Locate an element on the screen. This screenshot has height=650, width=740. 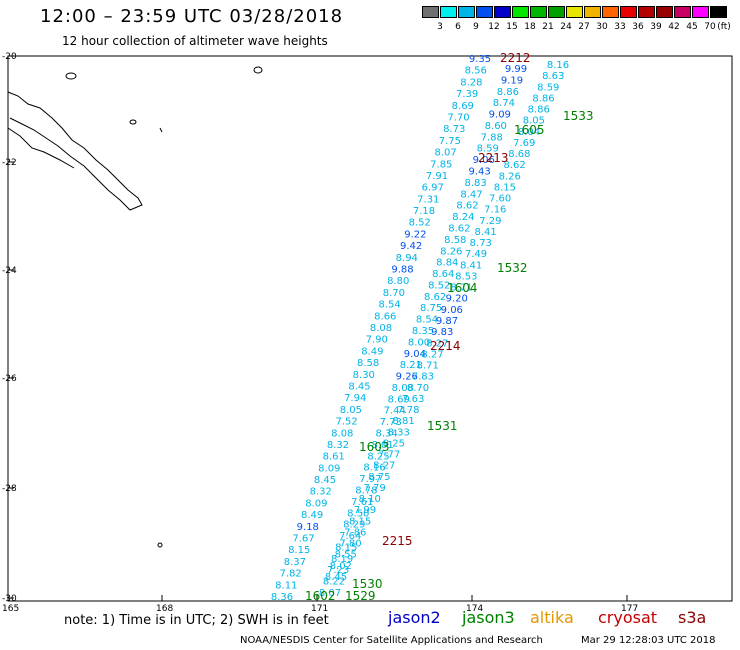
swh-point: 8.58 is located at coordinates (455, 240).